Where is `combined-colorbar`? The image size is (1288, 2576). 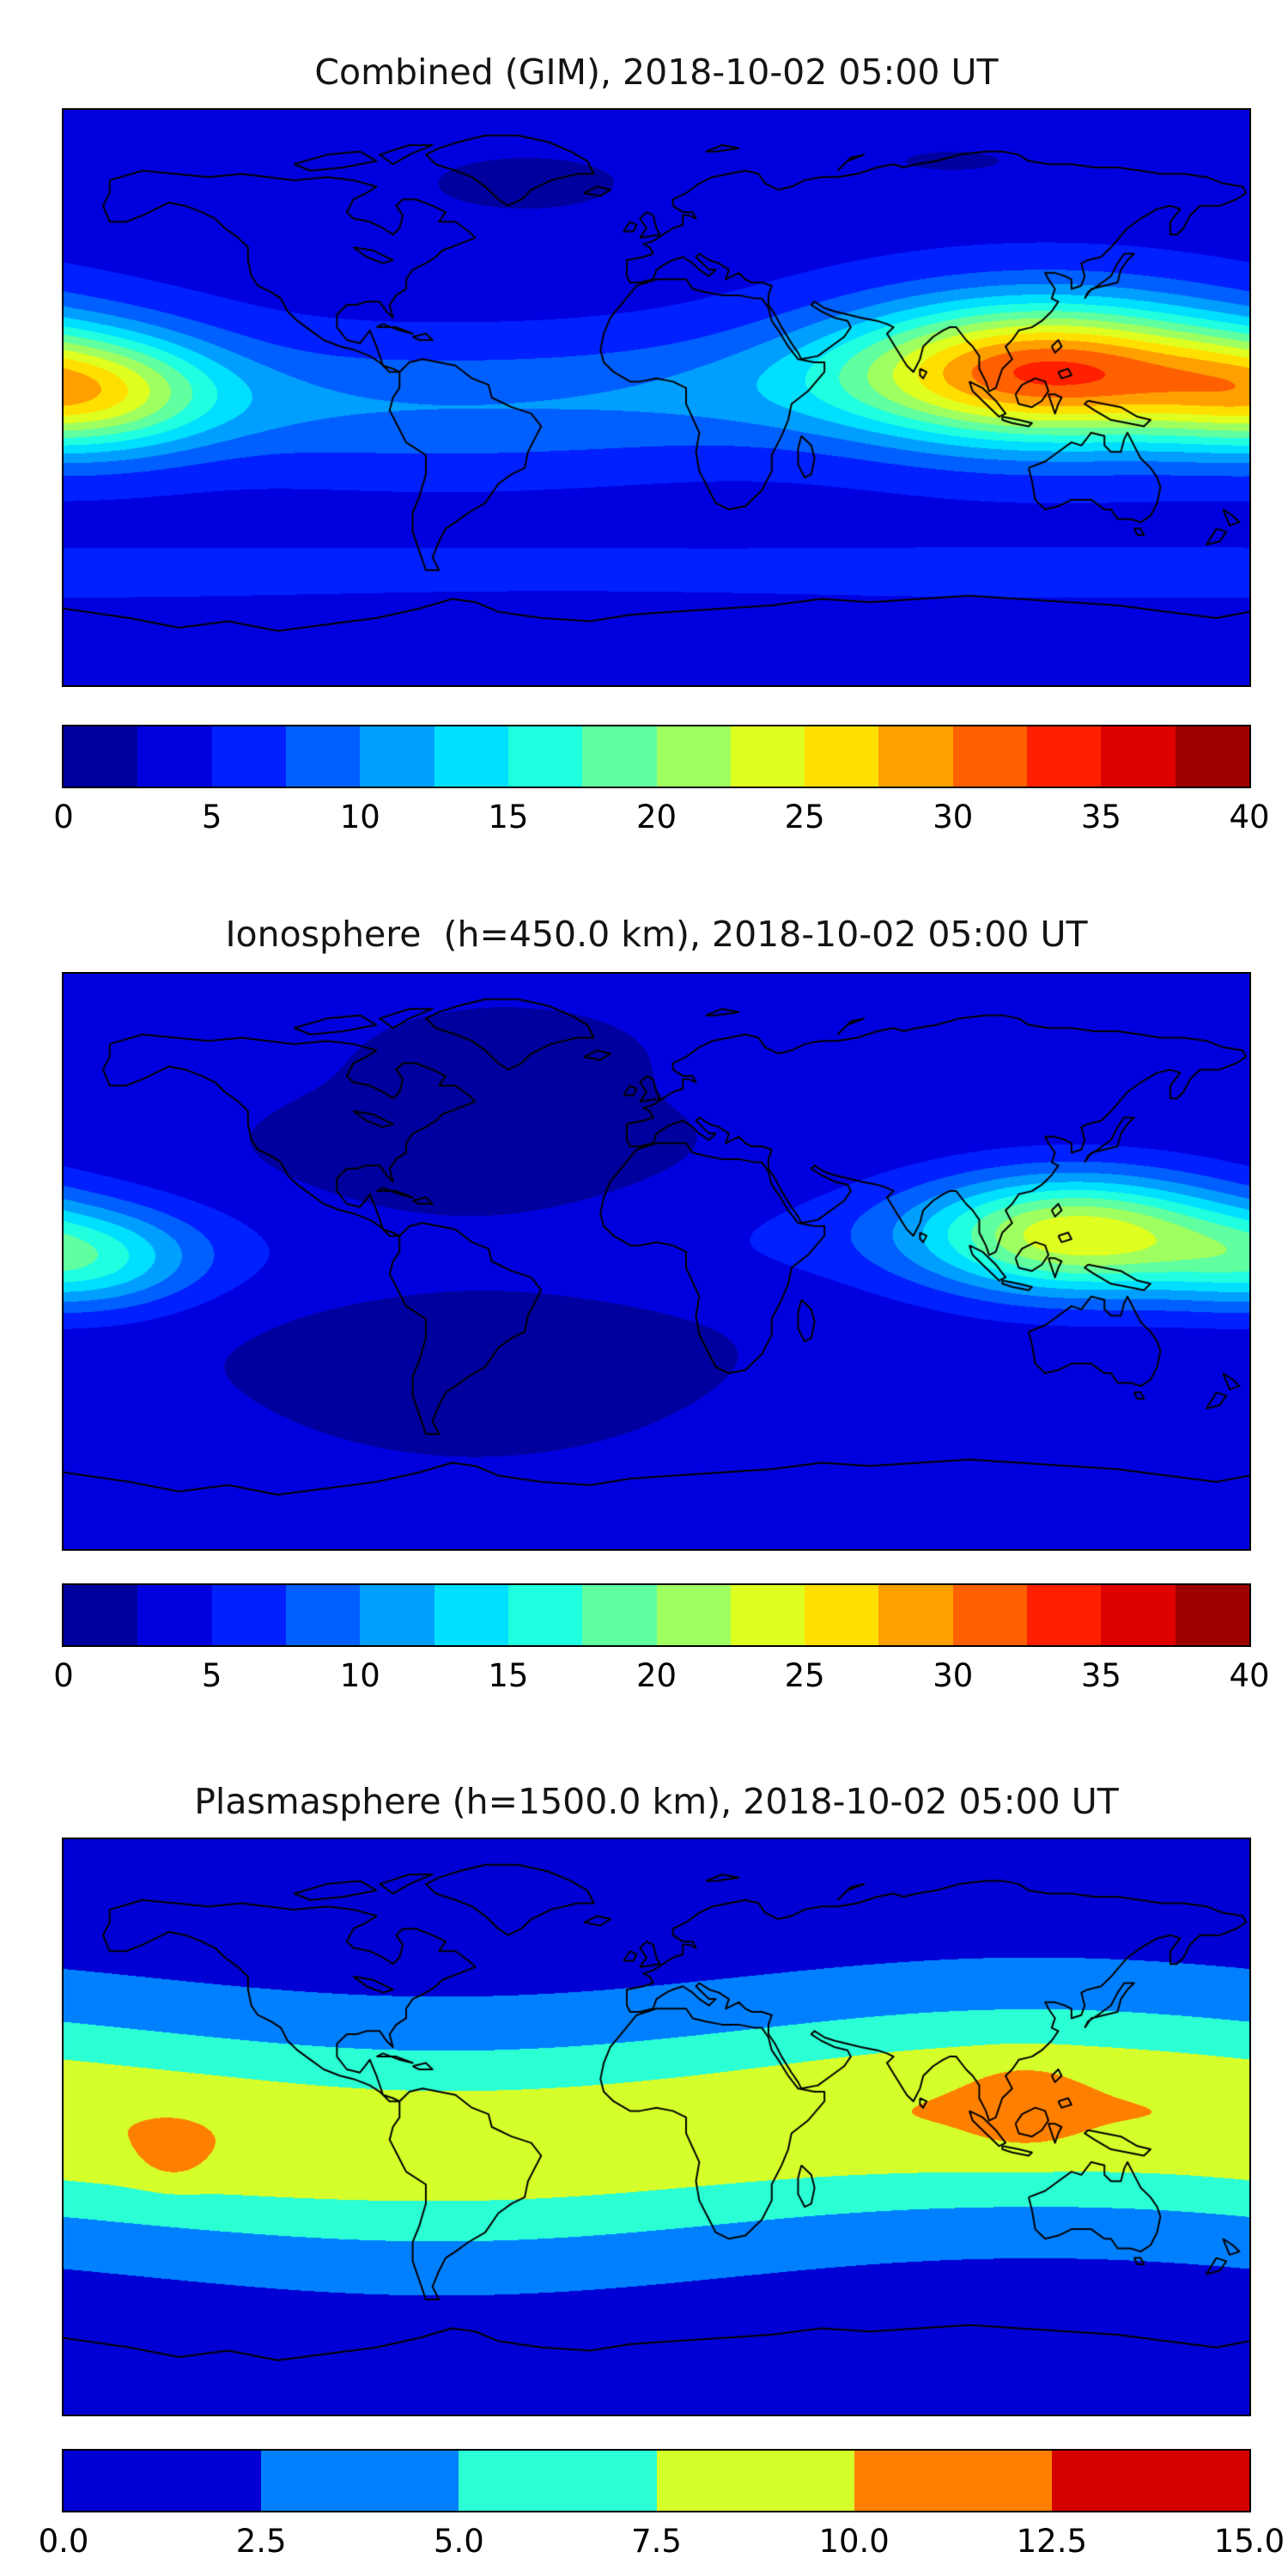 combined-colorbar is located at coordinates (656, 757).